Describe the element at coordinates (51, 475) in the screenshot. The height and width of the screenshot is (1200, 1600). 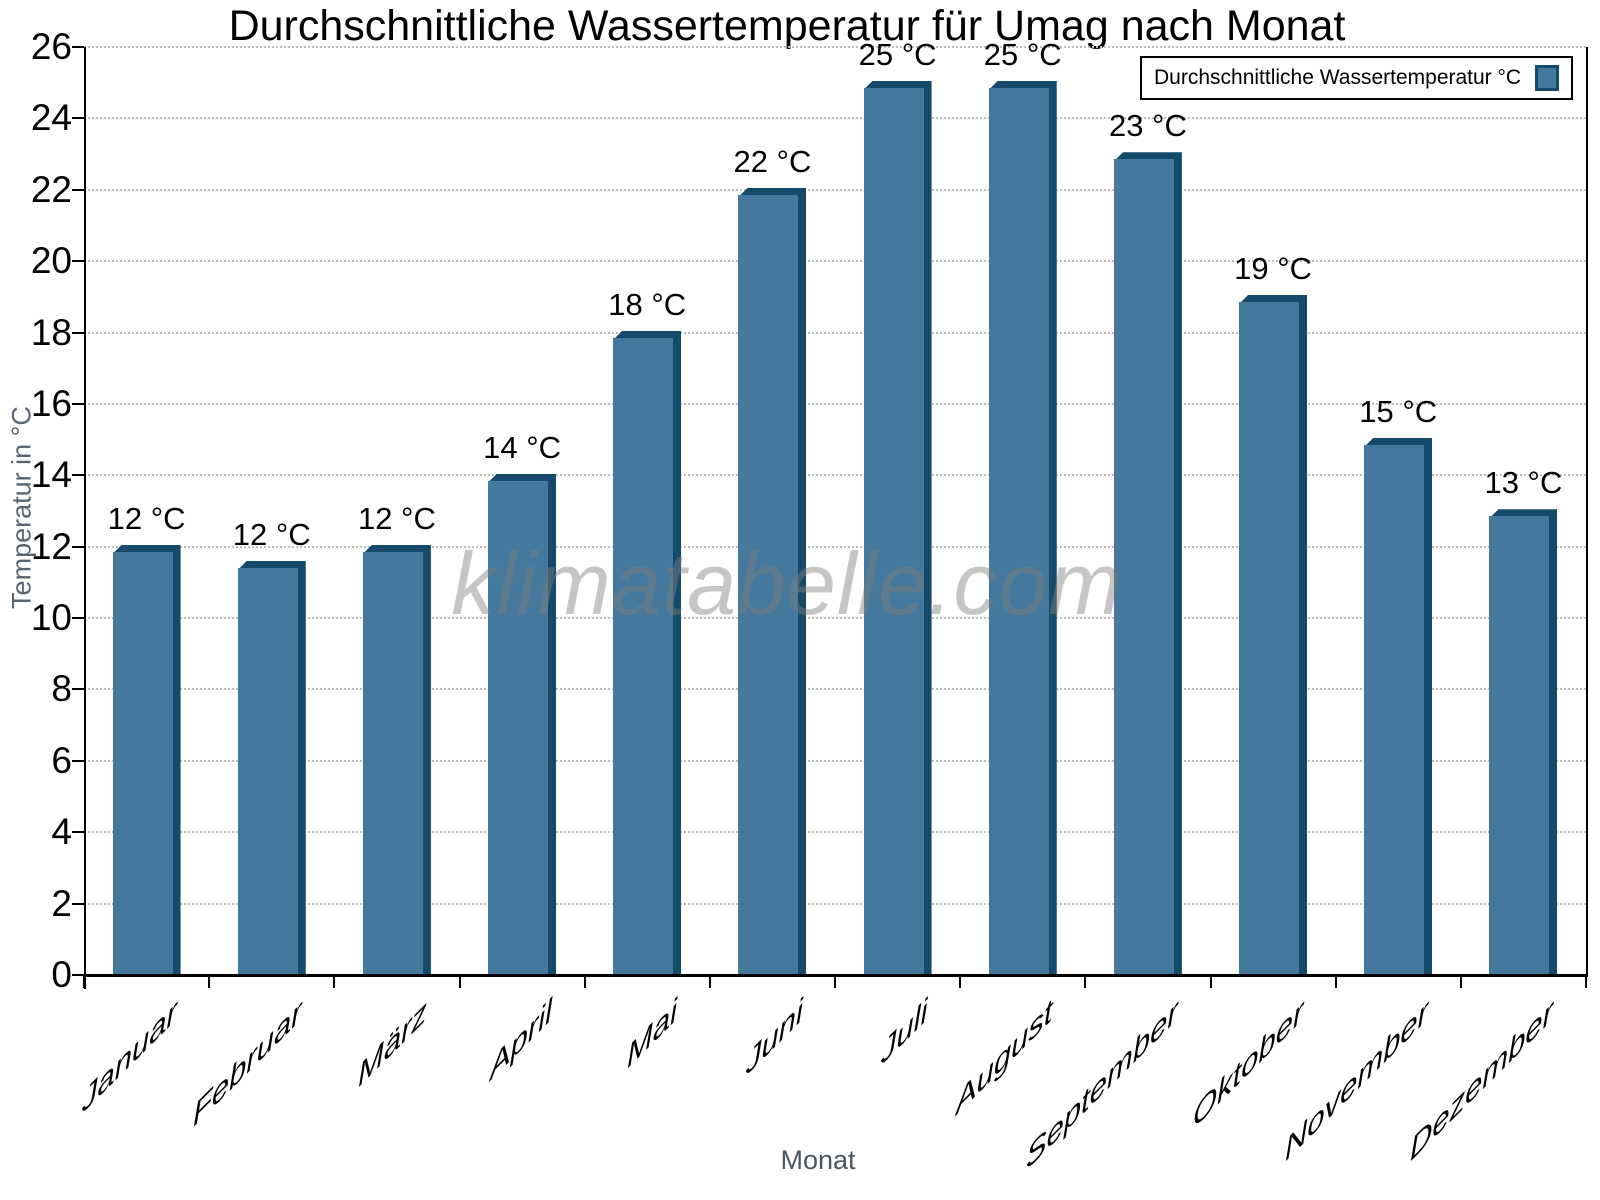
I see `y-tick-label: 14` at that location.